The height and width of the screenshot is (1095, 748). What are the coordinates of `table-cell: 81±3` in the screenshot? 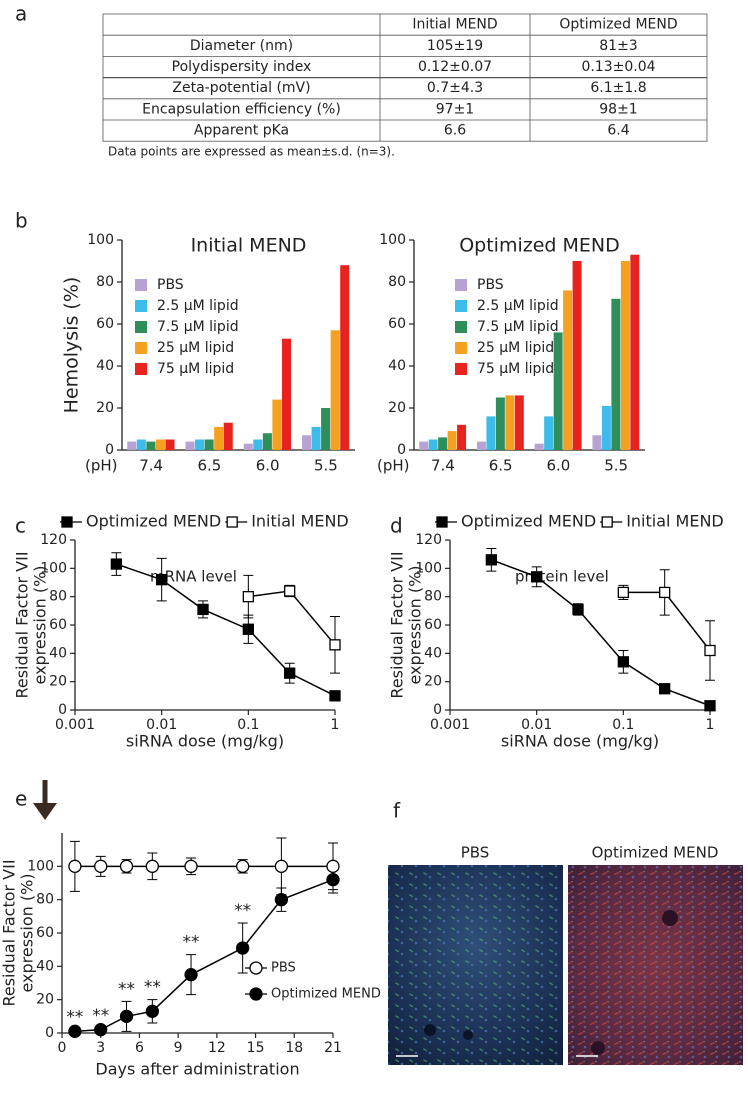 It's located at (618, 46).